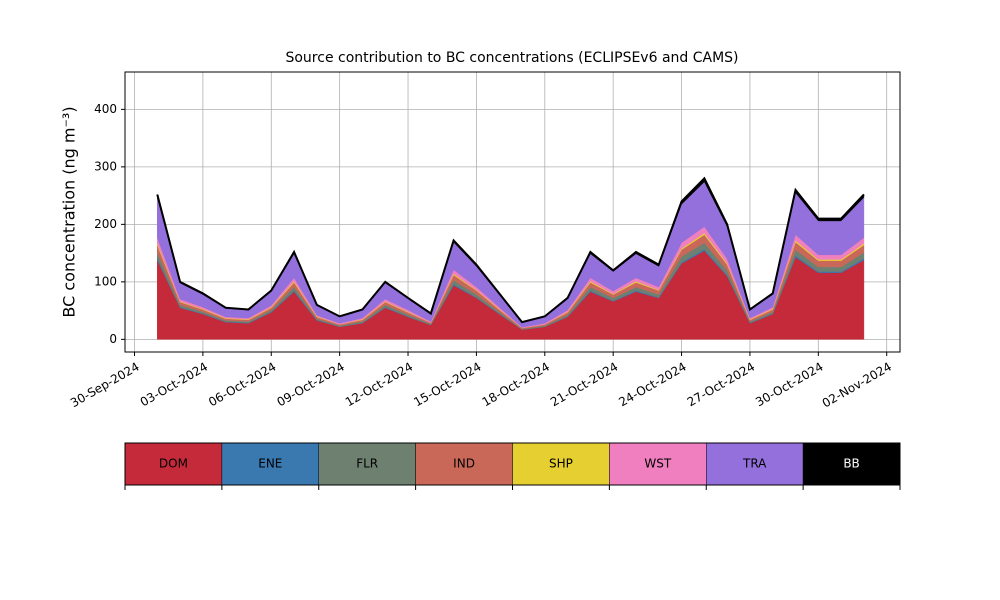  I want to click on y-axis-label: BC concentration (ng m⁻³), so click(69, 211).